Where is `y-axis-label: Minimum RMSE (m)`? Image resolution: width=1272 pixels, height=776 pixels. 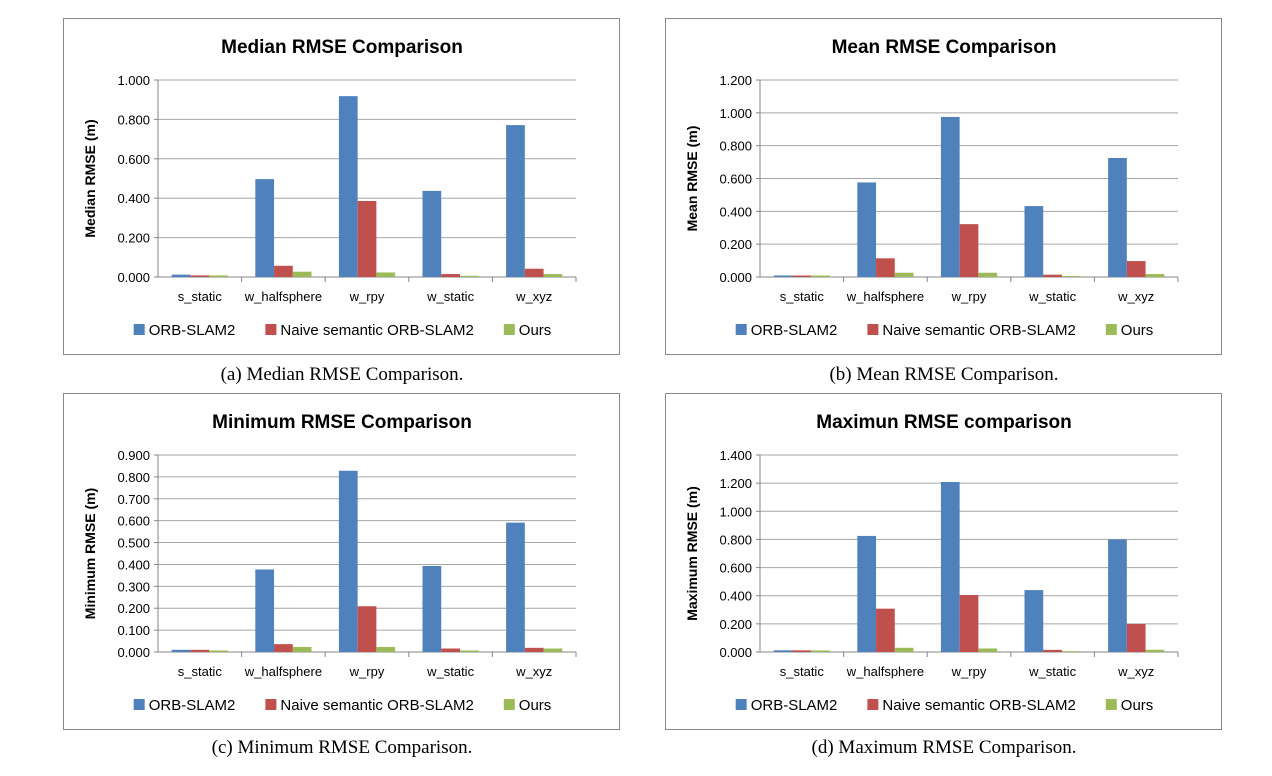 y-axis-label: Minimum RMSE (m) is located at coordinates (90, 553).